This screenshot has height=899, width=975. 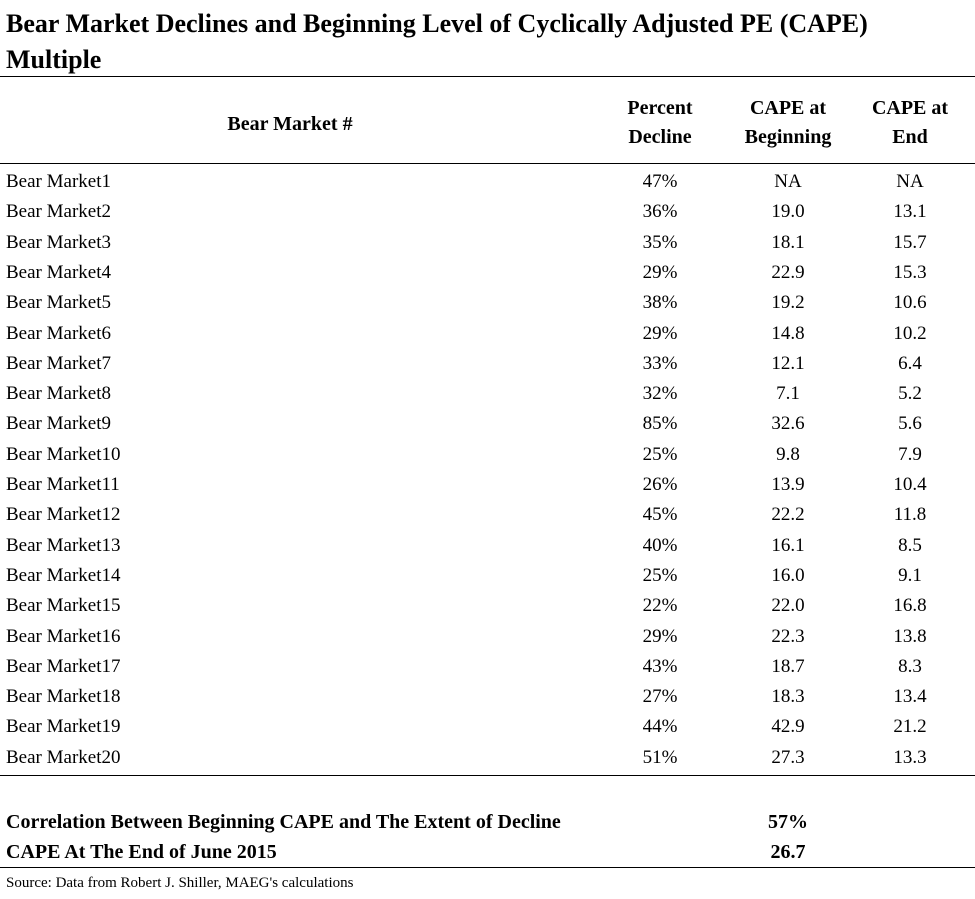 What do you see at coordinates (63, 454) in the screenshot?
I see `cell-name: Bear Market10` at bounding box center [63, 454].